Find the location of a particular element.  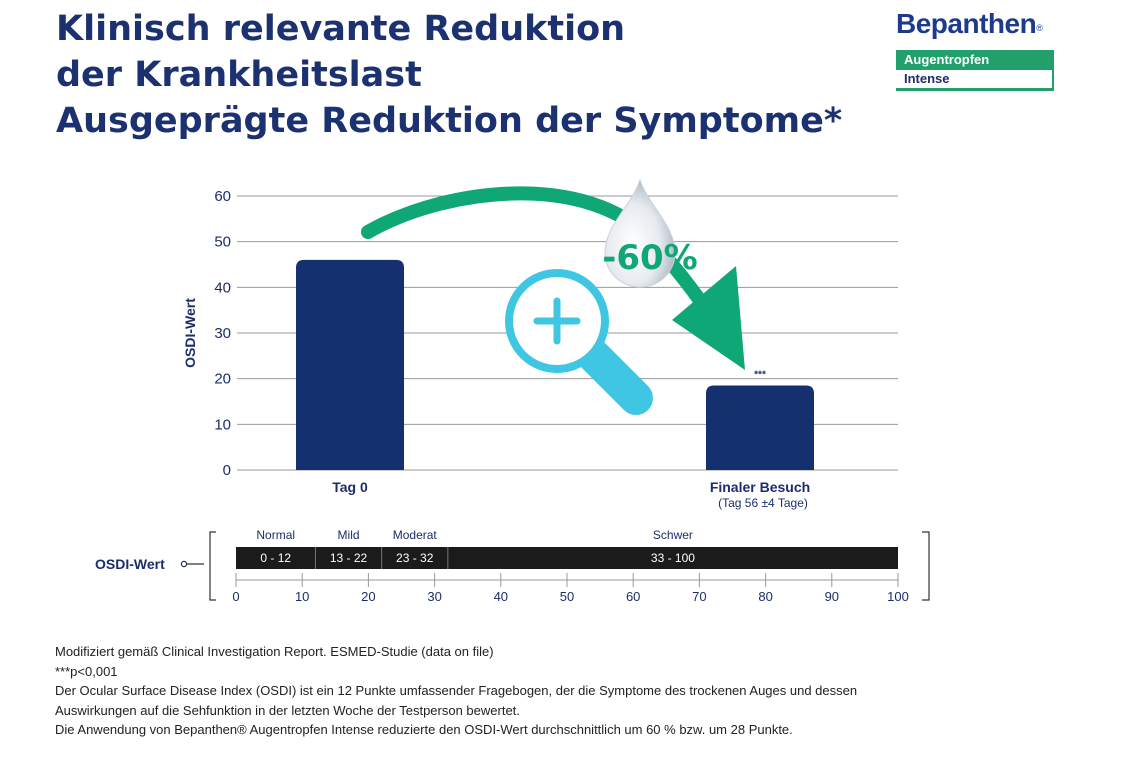

scale-tick-label: 80 is located at coordinates (765, 596).